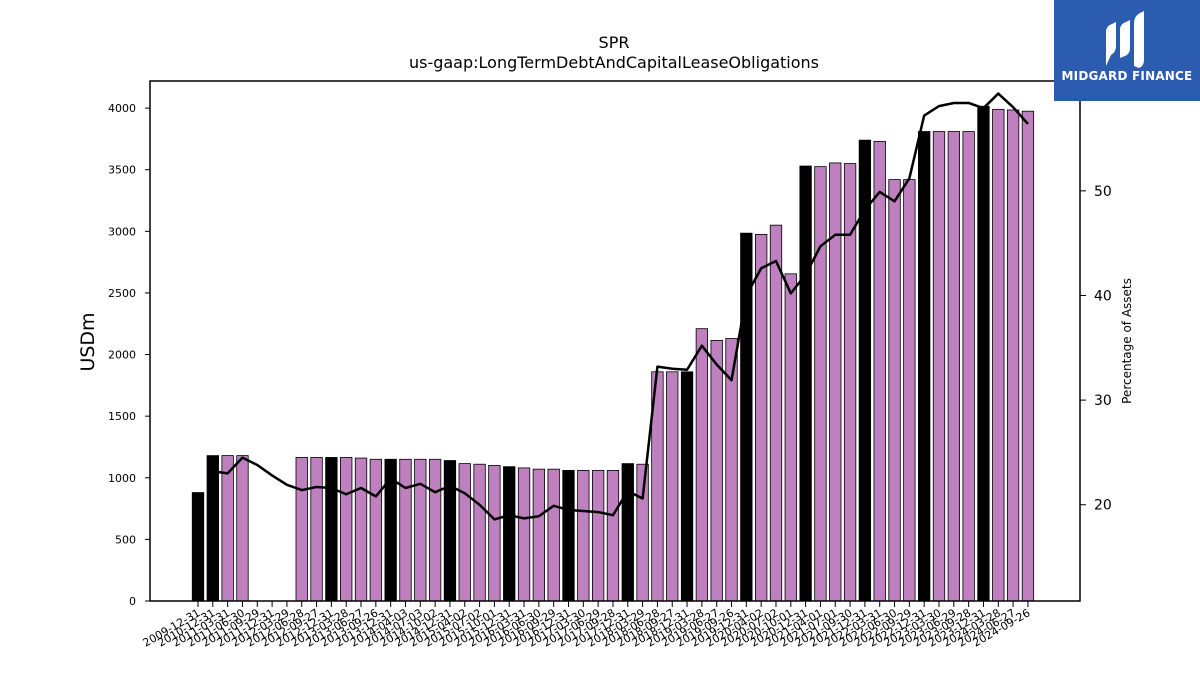 Image resolution: width=1200 pixels, height=675 pixels. Describe the element at coordinates (122, 478) in the screenshot. I see `y-tick-label: 1000` at that location.